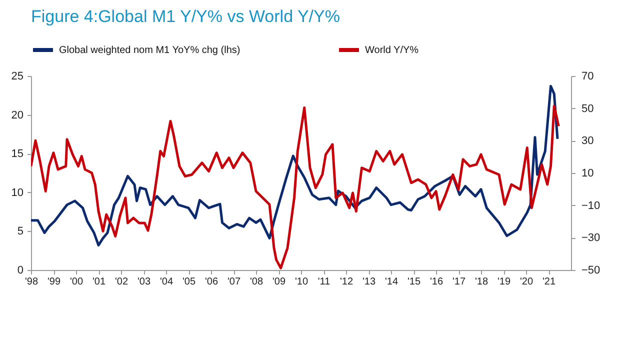 This screenshot has width=640, height=361. What do you see at coordinates (588, 174) in the screenshot?
I see `y2-tick-label: 10` at bounding box center [588, 174].